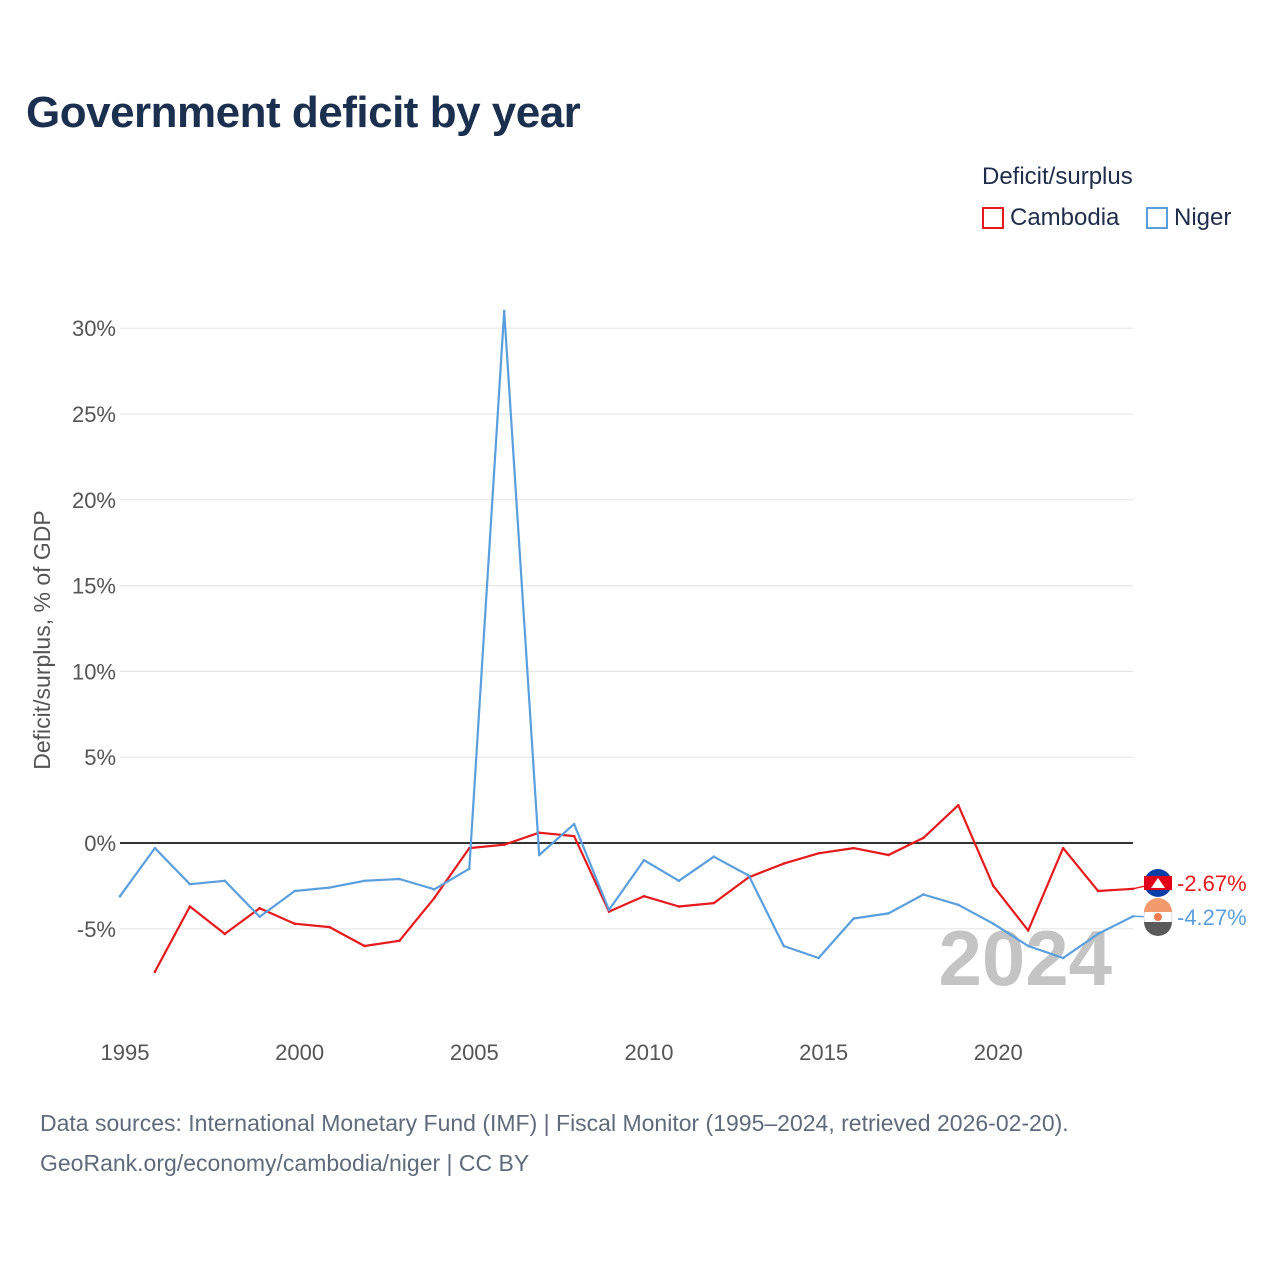 The height and width of the screenshot is (1280, 1280). I want to click on x-tick-label: 1995, so click(125, 1052).